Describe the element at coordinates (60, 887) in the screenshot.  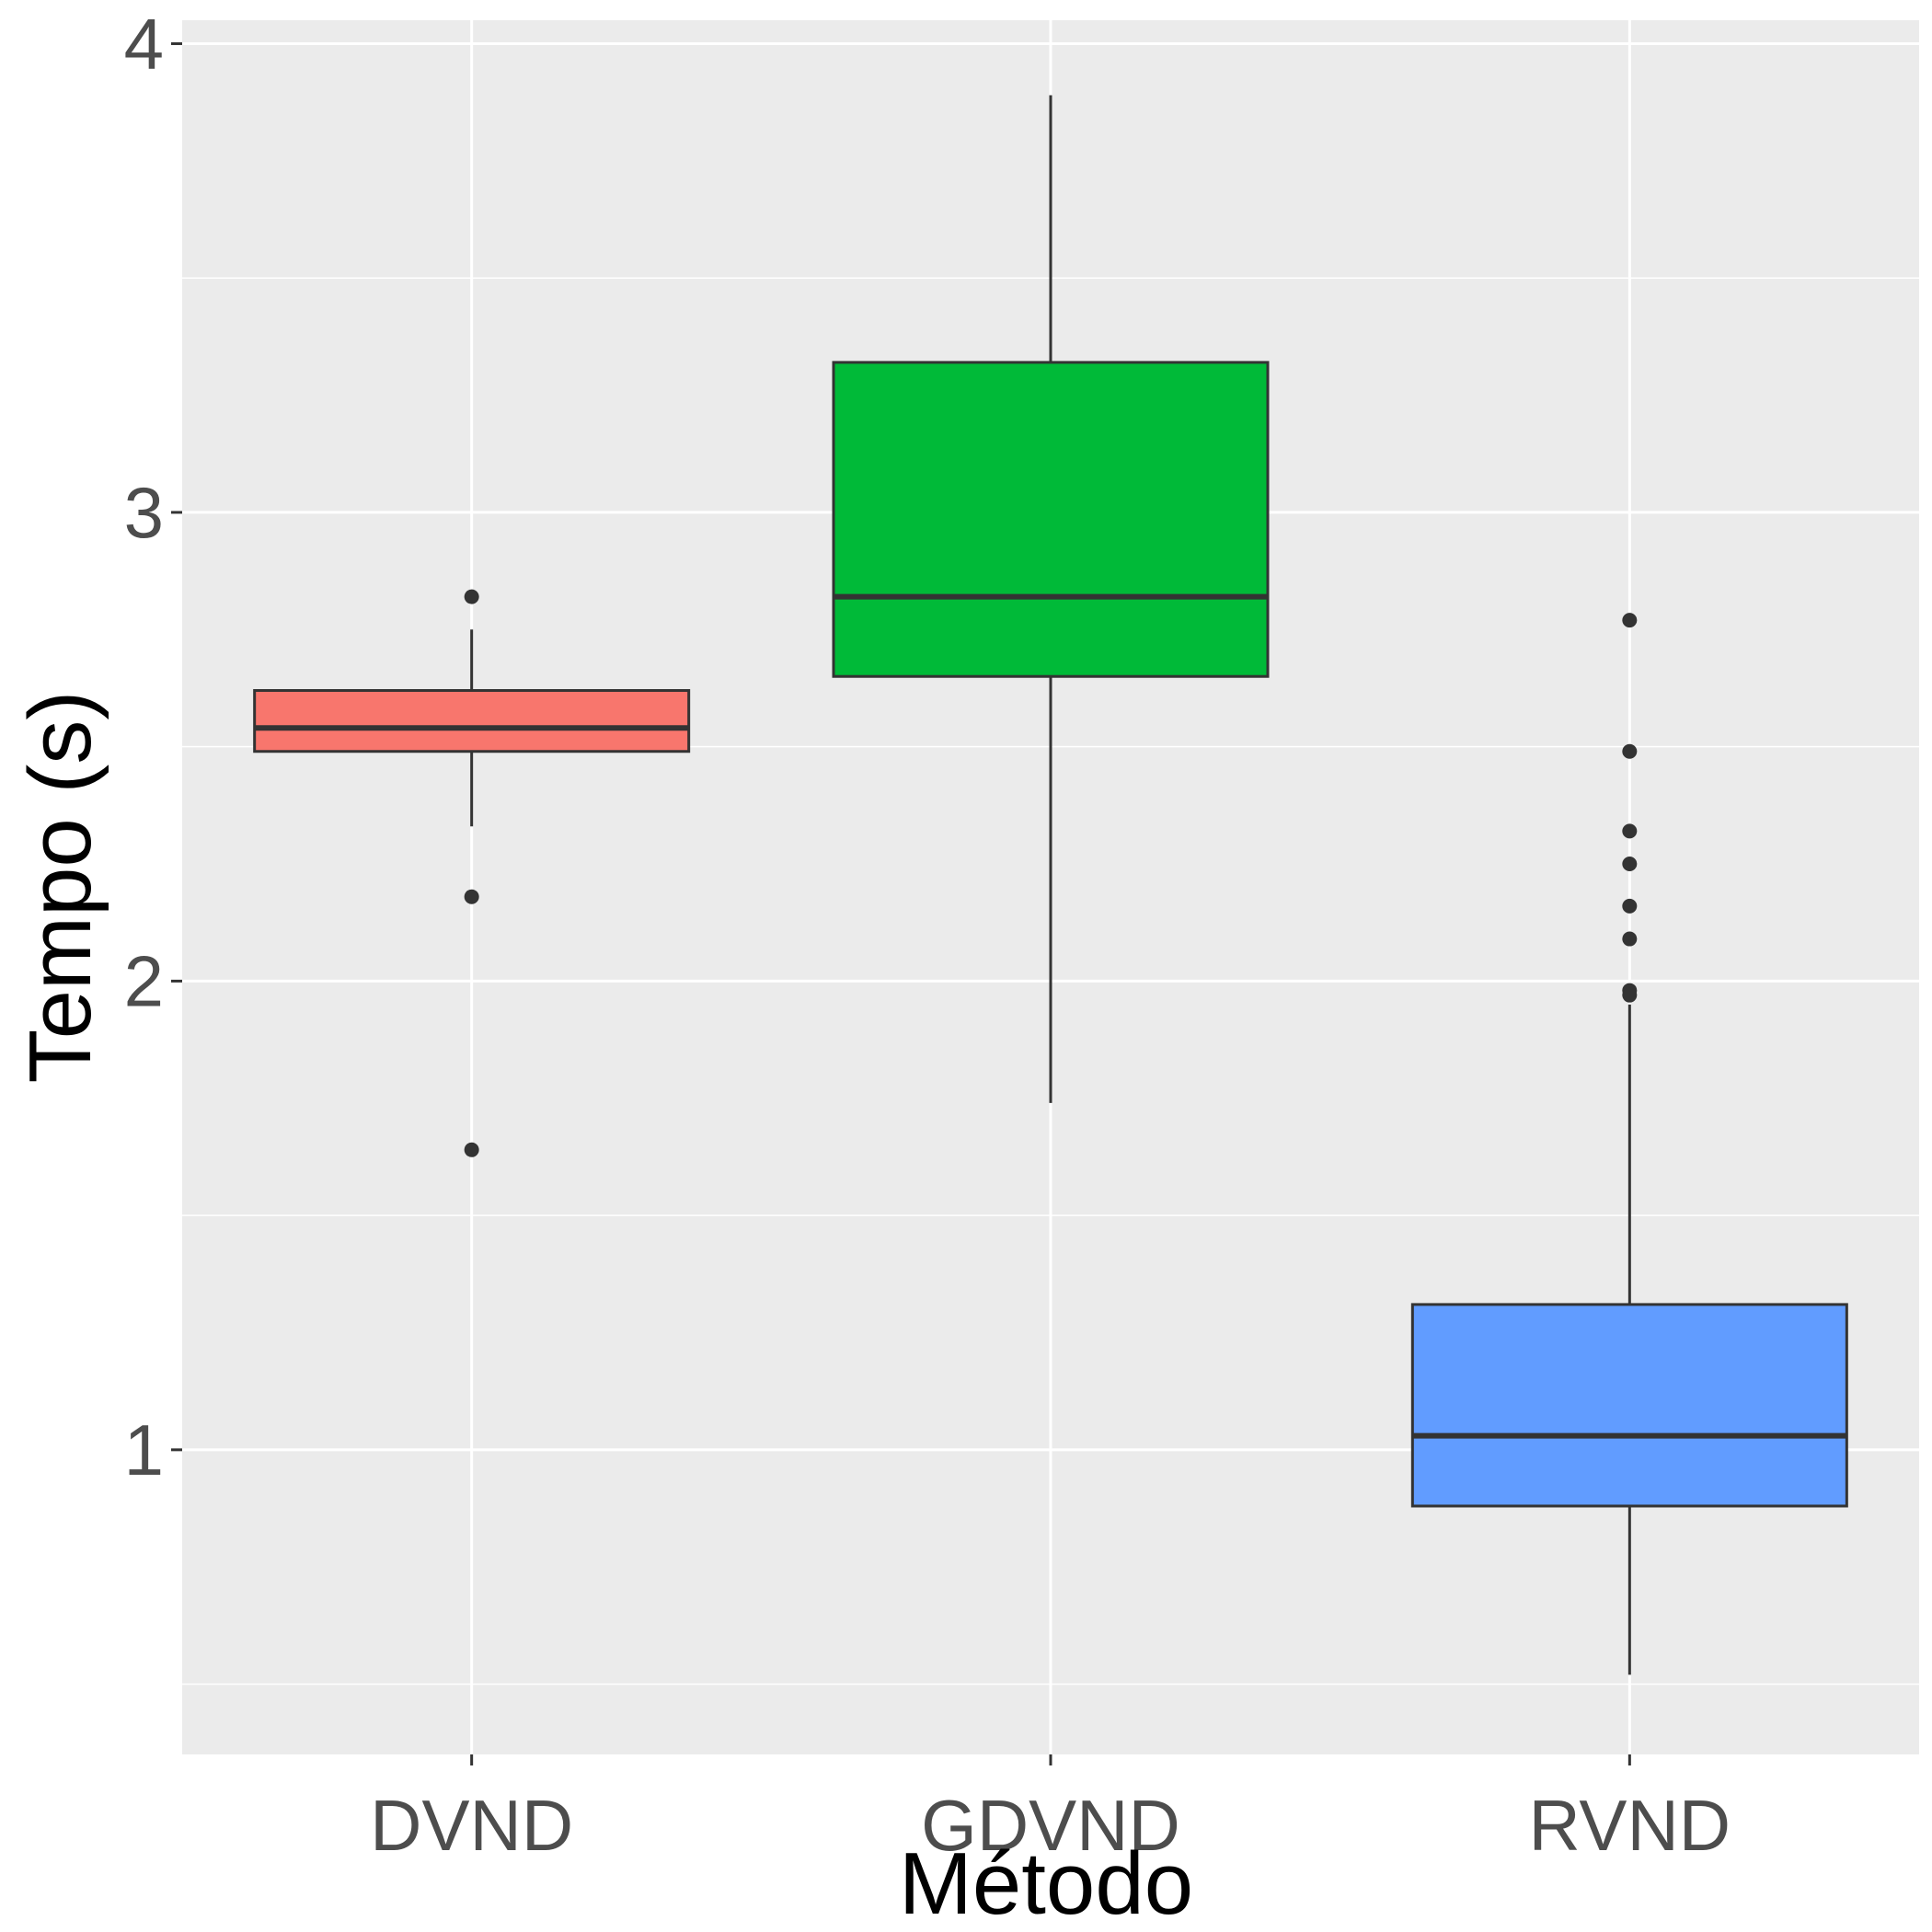
I see `y-axis-title: Tempo (s)` at that location.